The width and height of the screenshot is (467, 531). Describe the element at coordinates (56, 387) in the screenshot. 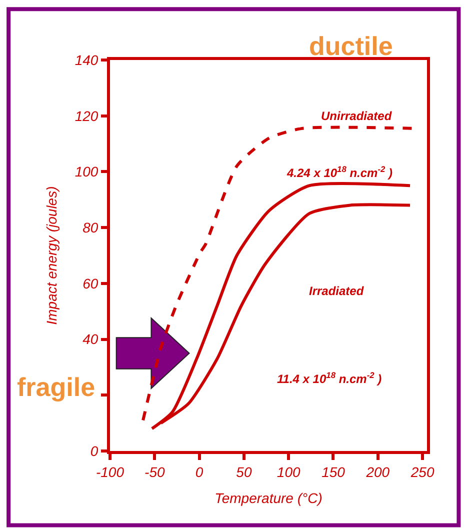

I see `text: fragile` at that location.